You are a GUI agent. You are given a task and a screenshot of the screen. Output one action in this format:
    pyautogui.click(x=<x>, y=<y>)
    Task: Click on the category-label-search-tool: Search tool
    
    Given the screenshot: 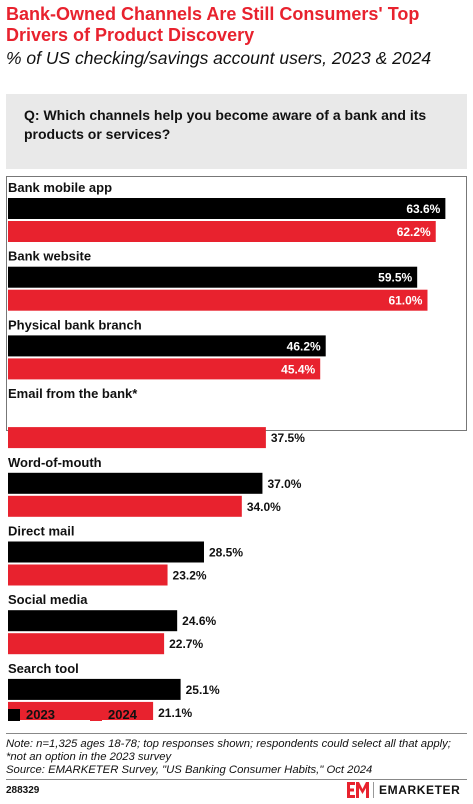 What is the action you would take?
    pyautogui.click(x=43, y=668)
    